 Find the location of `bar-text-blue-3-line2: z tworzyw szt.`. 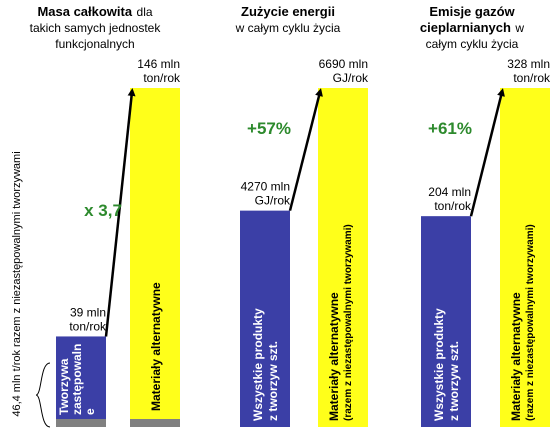

bar-text-blue-3-line2: z tworzyw szt. is located at coordinates (454, 381).